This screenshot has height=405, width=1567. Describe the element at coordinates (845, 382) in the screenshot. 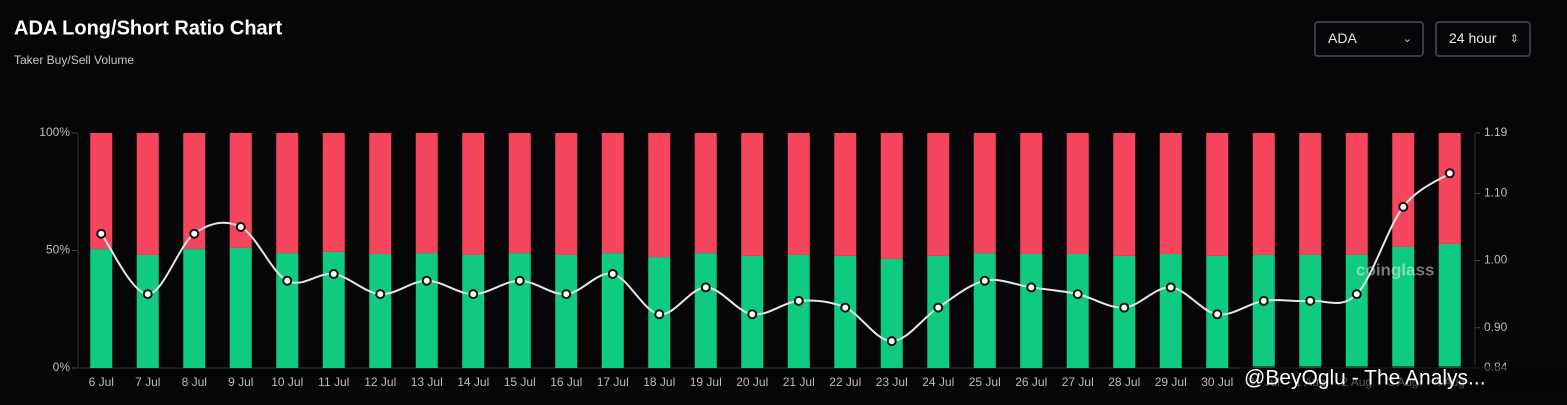

I see `x-tick-label: 22 Jul` at that location.